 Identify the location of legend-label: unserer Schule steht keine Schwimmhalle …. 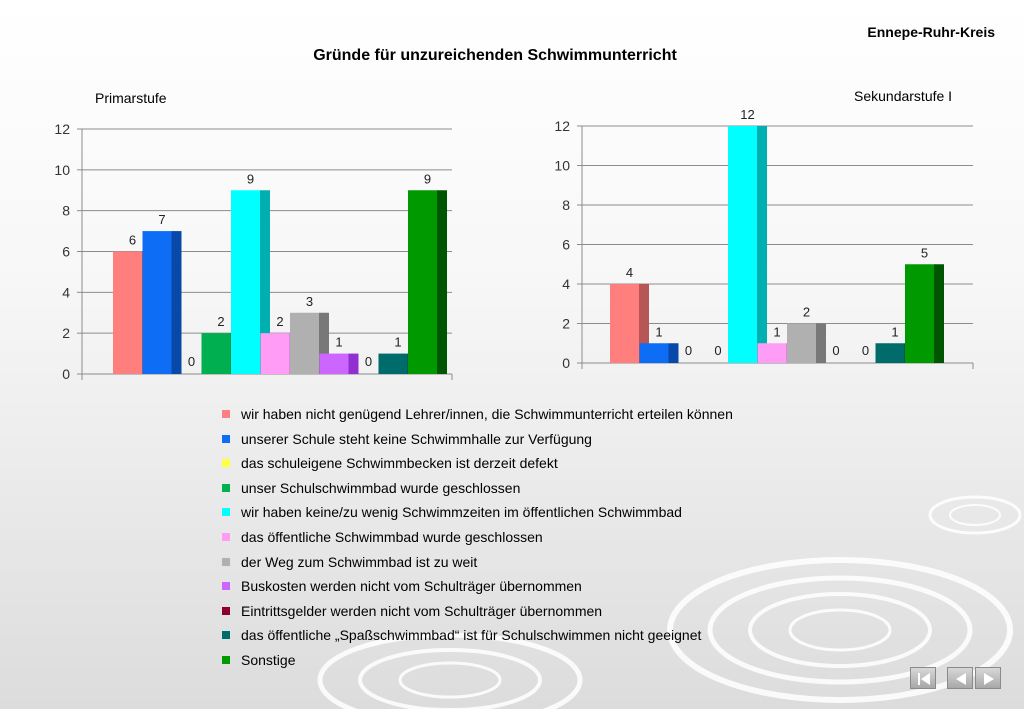
(416, 438).